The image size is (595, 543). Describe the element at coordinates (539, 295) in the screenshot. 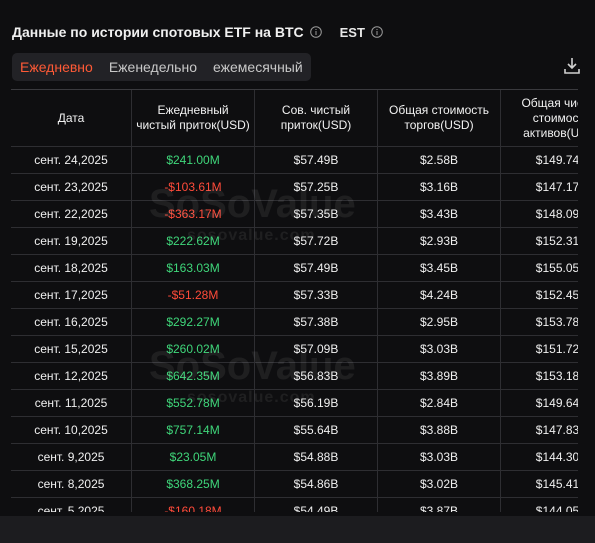

I see `row-net-assets: $152.45B` at that location.